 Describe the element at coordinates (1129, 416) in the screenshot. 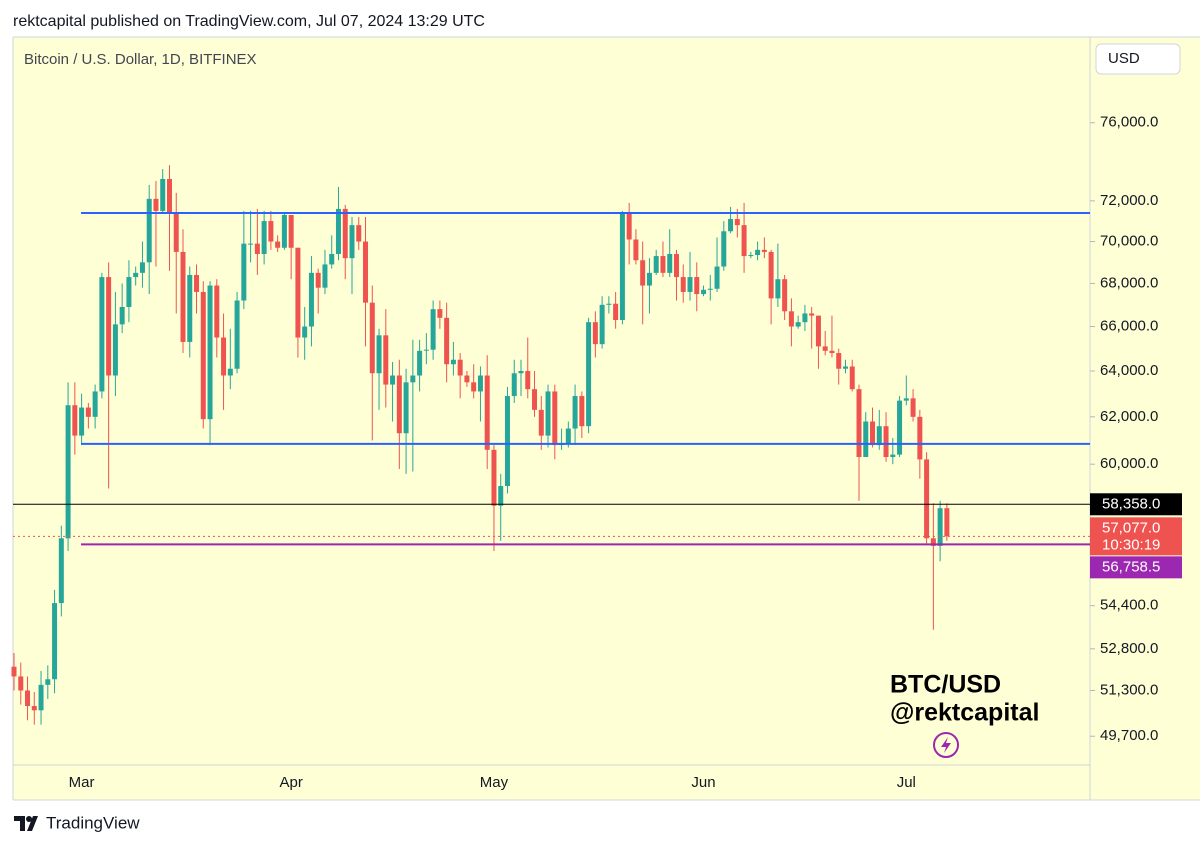

I see `y-tick-label: 62,000.0` at that location.